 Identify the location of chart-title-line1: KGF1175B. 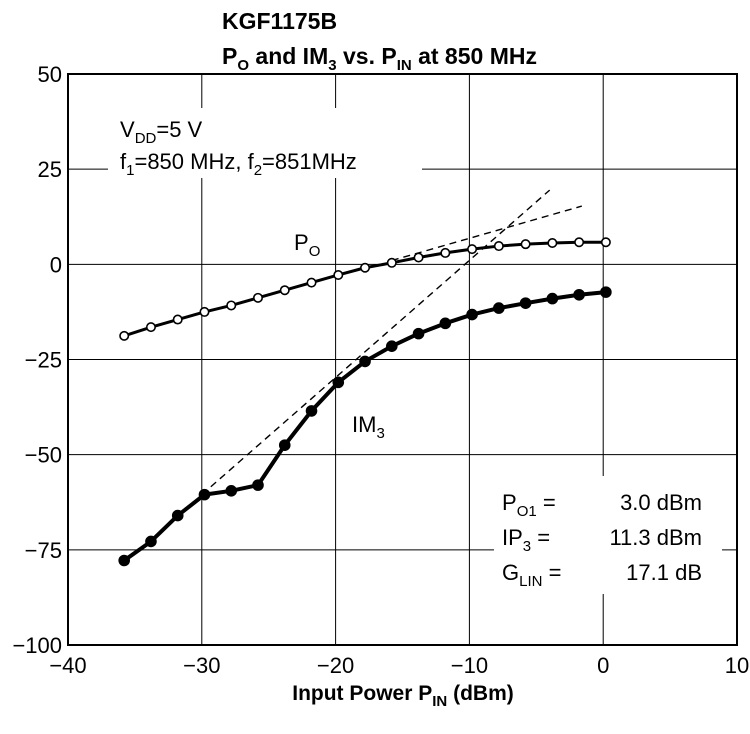
(279, 21).